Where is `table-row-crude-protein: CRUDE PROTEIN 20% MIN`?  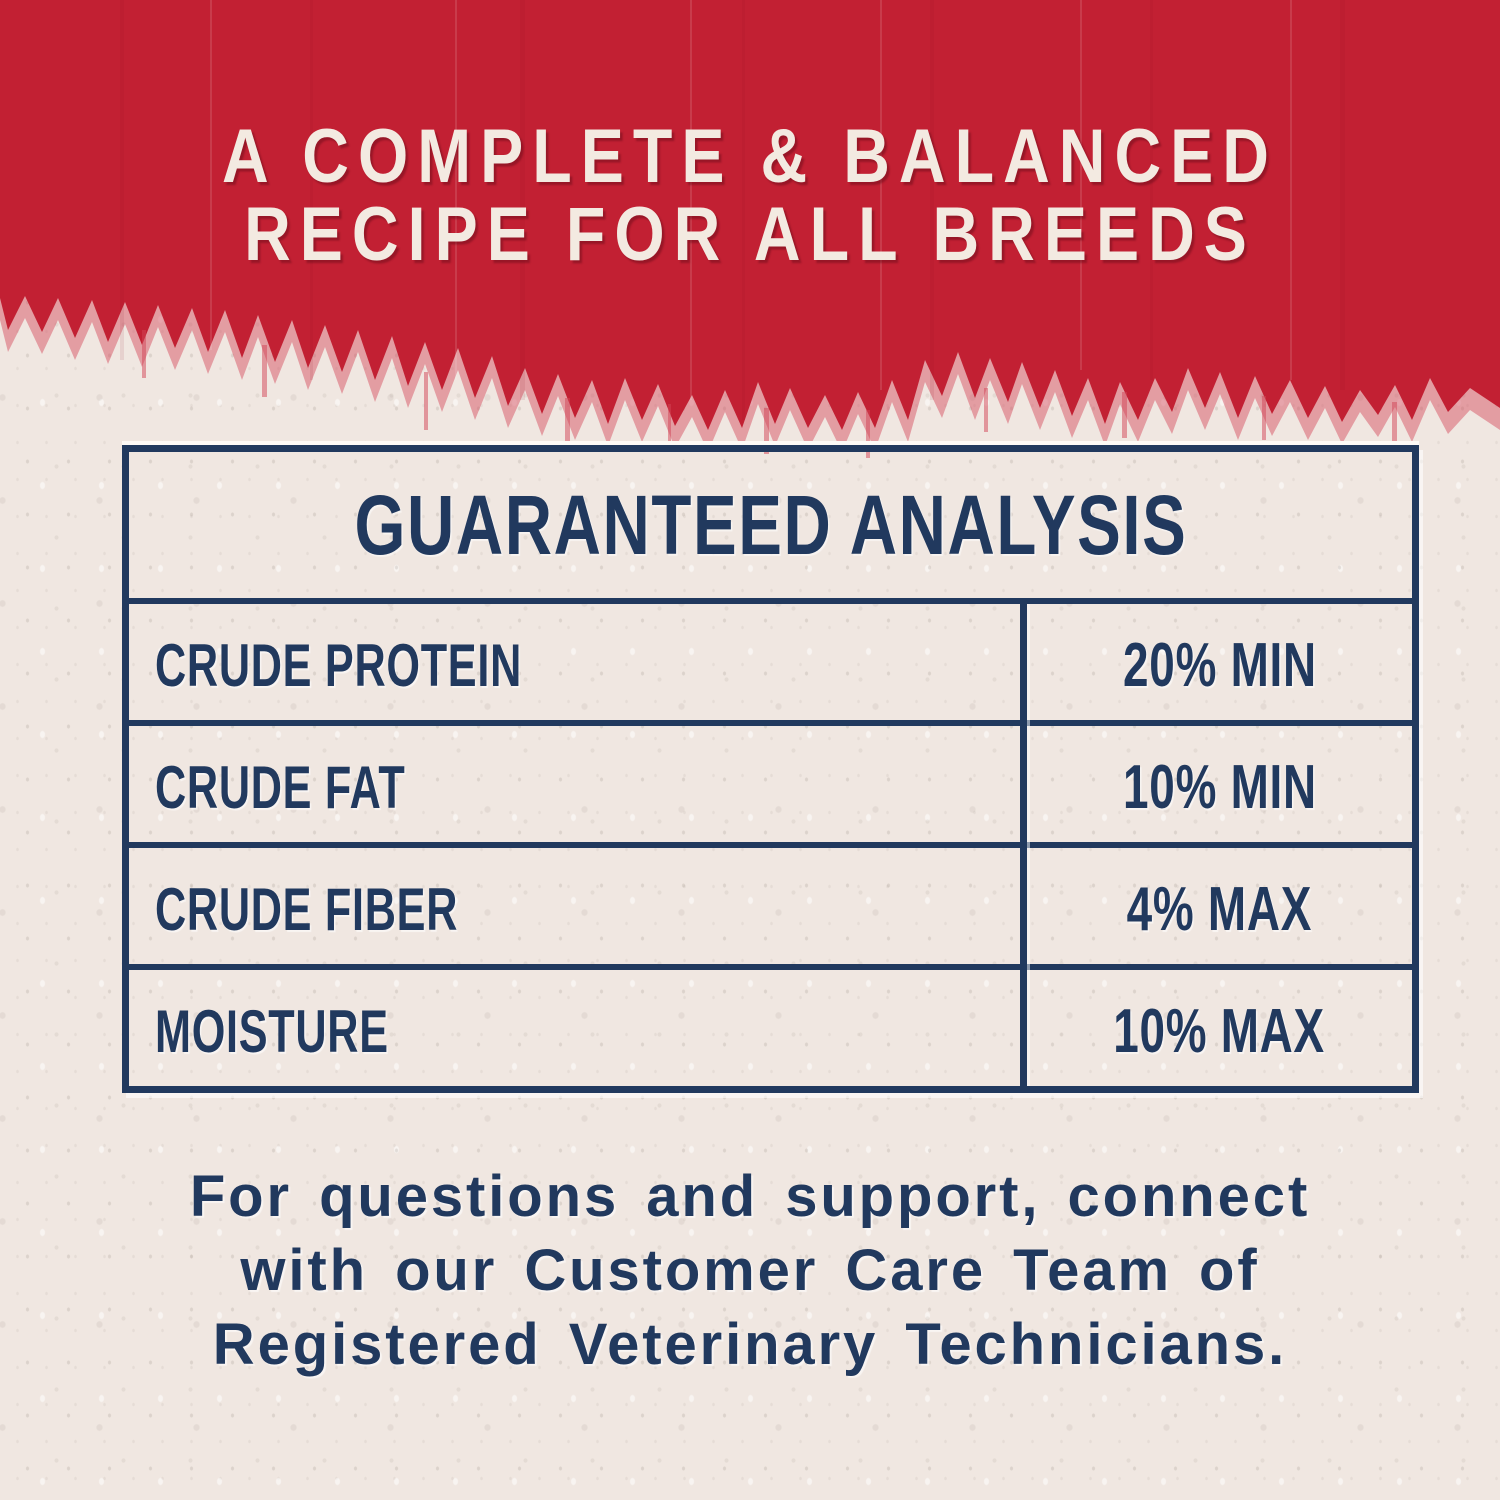 table-row-crude-protein: CRUDE PROTEIN 20% MIN is located at coordinates (770, 662).